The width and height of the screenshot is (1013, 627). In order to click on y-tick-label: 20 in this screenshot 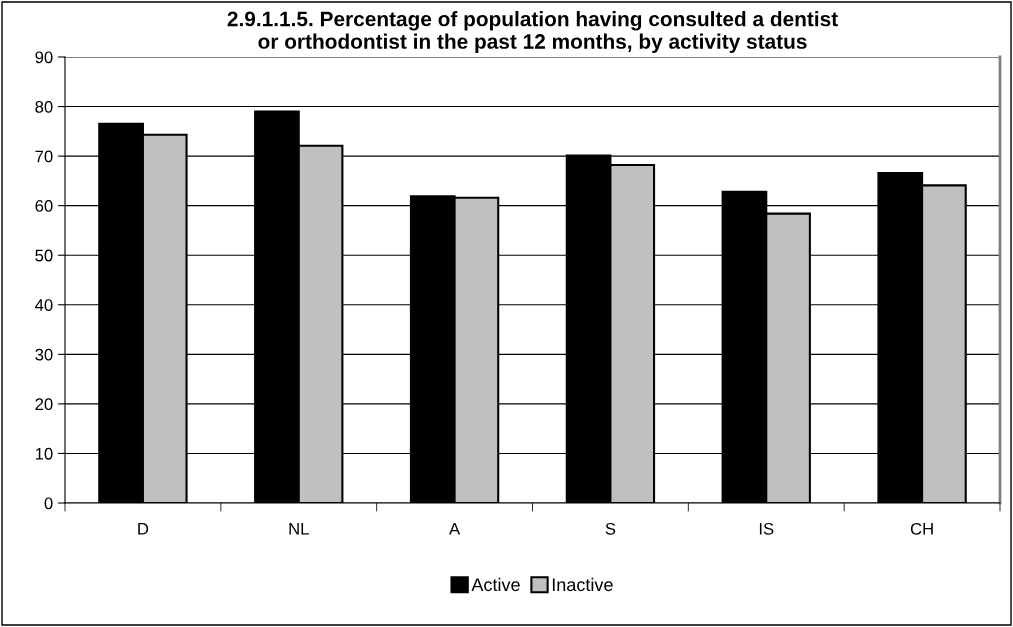, I will do `click(44, 404)`.